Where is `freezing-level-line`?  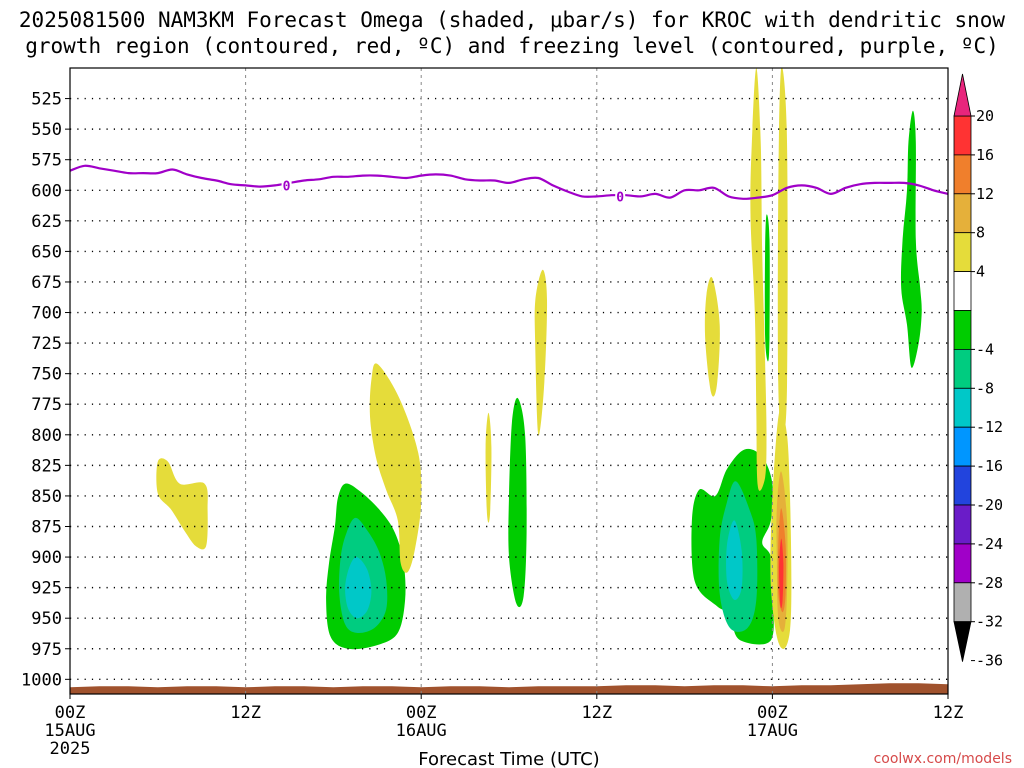 freezing-level-line is located at coordinates (509, 182).